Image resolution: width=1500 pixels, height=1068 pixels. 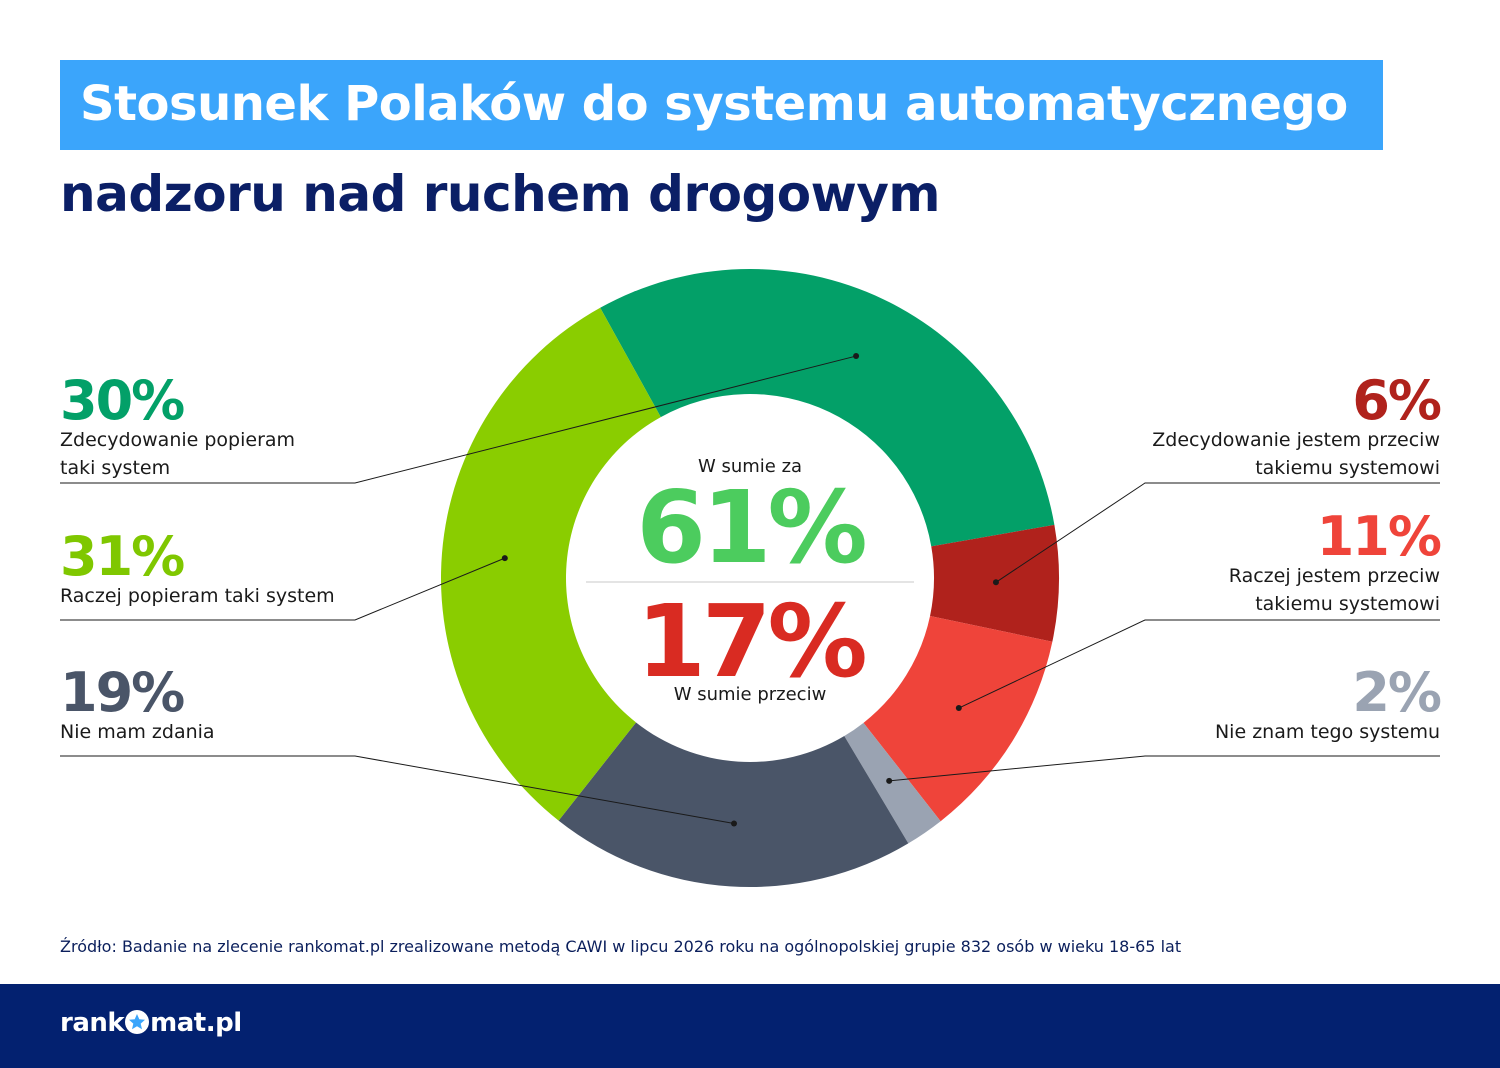 I want to click on slice-s19, so click(x=733, y=804).